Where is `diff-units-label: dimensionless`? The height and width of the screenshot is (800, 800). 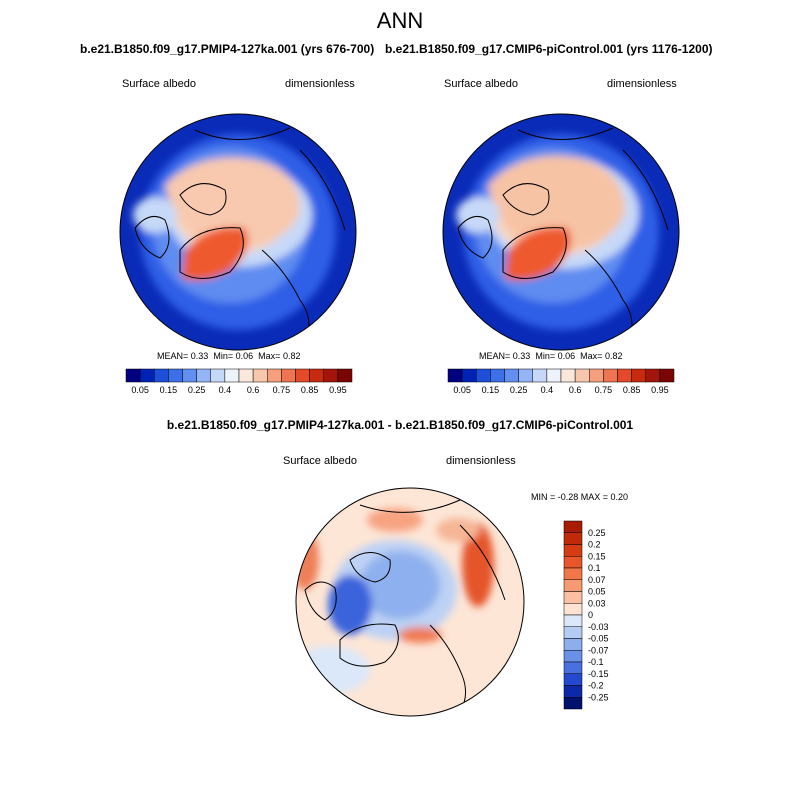 diff-units-label: dimensionless is located at coordinates (481, 461).